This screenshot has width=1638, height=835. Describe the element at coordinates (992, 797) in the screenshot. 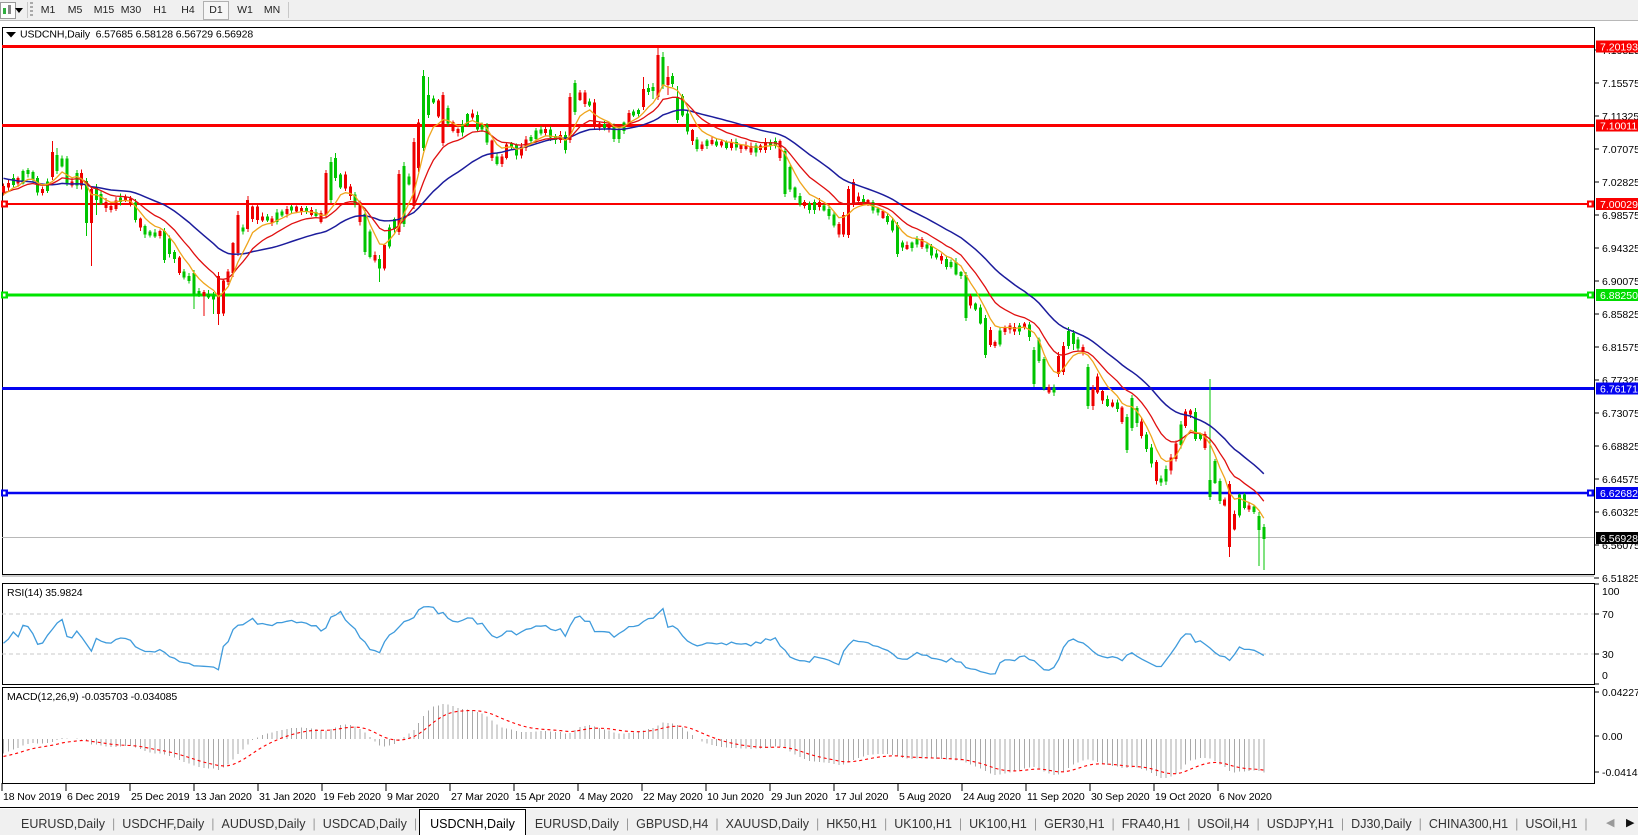

I see `svg-text: 24 Aug 2020` at that location.